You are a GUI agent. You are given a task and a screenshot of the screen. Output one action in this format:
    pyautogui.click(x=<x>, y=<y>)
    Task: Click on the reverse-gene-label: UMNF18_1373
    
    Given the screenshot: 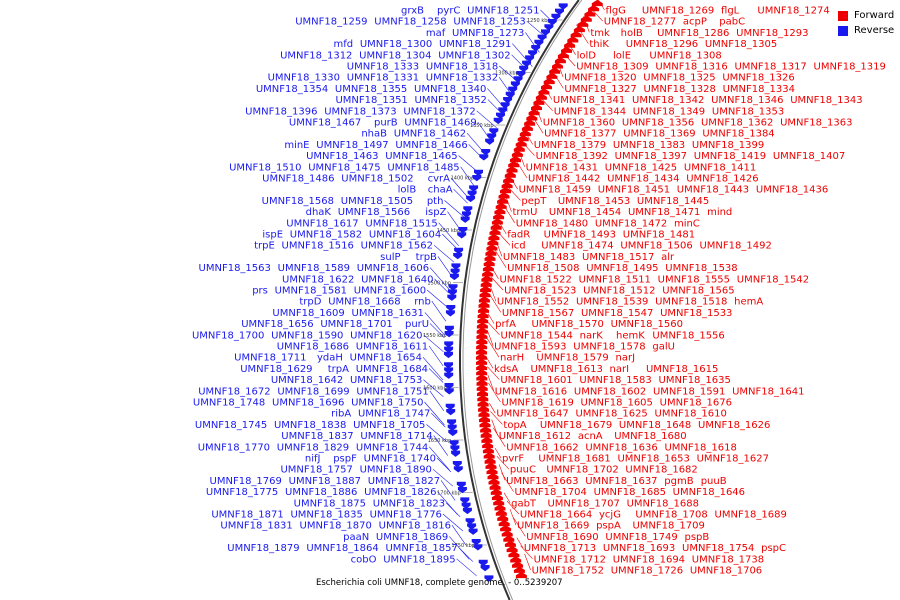 What is the action you would take?
    pyautogui.click(x=360, y=111)
    